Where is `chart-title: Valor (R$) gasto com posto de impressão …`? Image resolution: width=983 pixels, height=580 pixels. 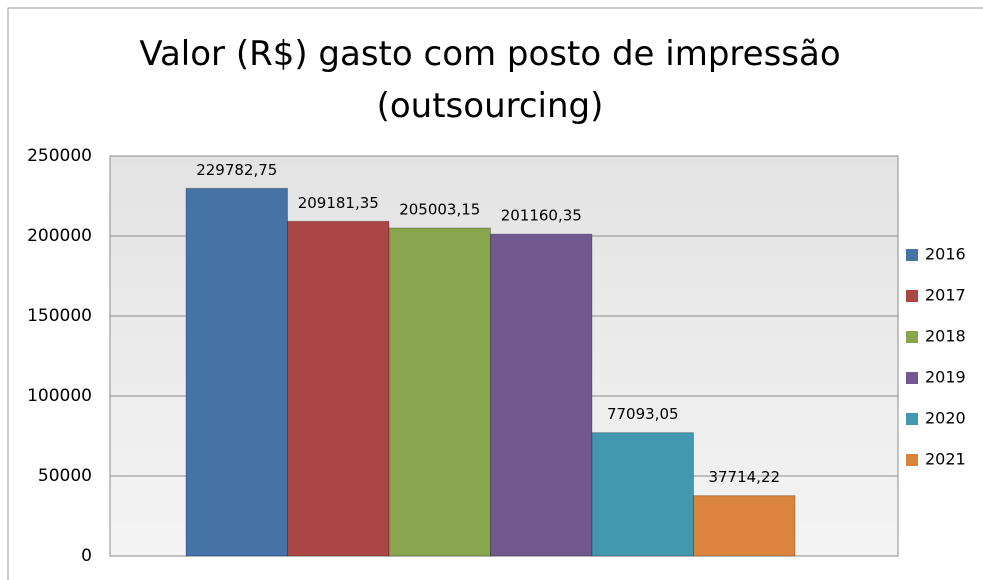
chart-title: Valor (R$) gasto com posto de impressão … is located at coordinates (490, 80).